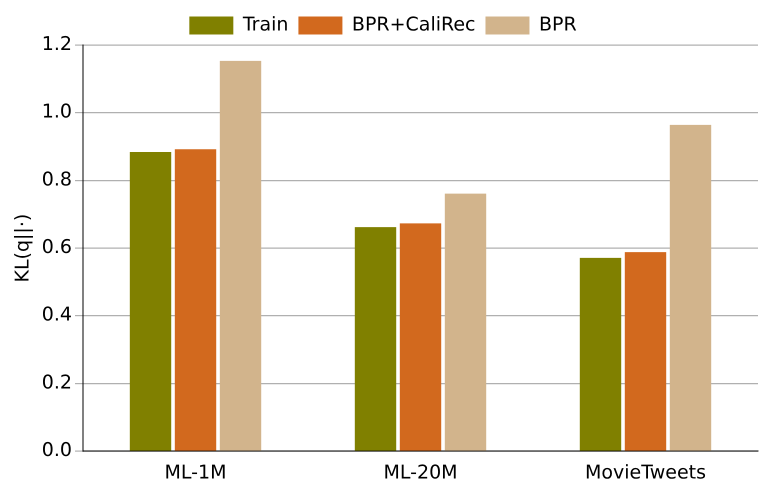 This screenshot has height=494, width=772. What do you see at coordinates (57, 450) in the screenshot?
I see `y-tick-label: 0.0` at bounding box center [57, 450].